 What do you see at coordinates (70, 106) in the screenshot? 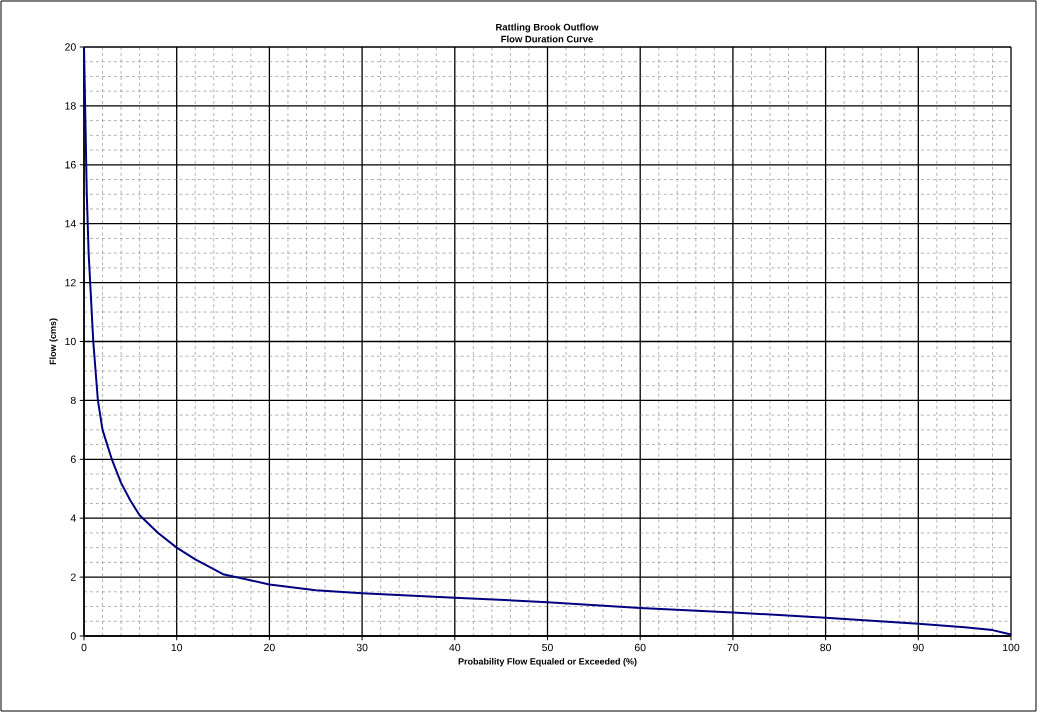
I see `y-tick-label: 18` at bounding box center [70, 106].